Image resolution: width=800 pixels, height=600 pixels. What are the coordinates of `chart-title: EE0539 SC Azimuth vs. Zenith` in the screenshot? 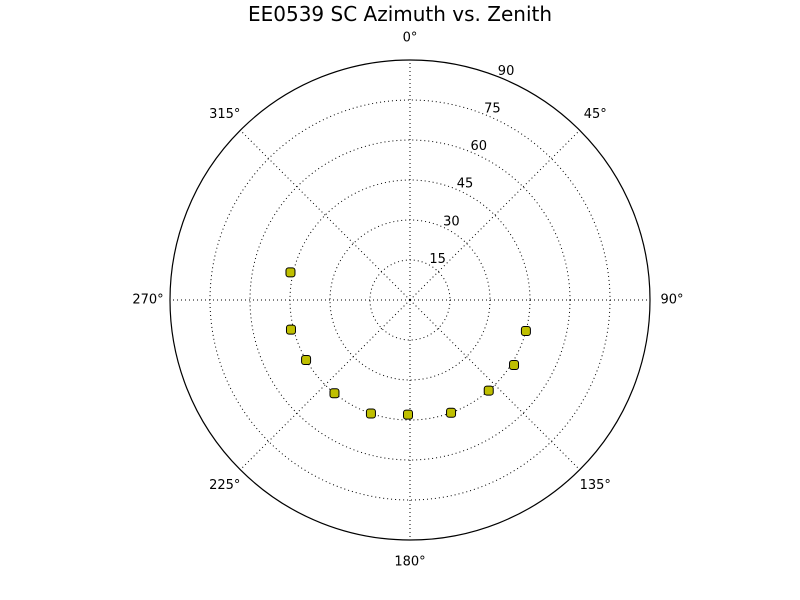 It's located at (400, 14).